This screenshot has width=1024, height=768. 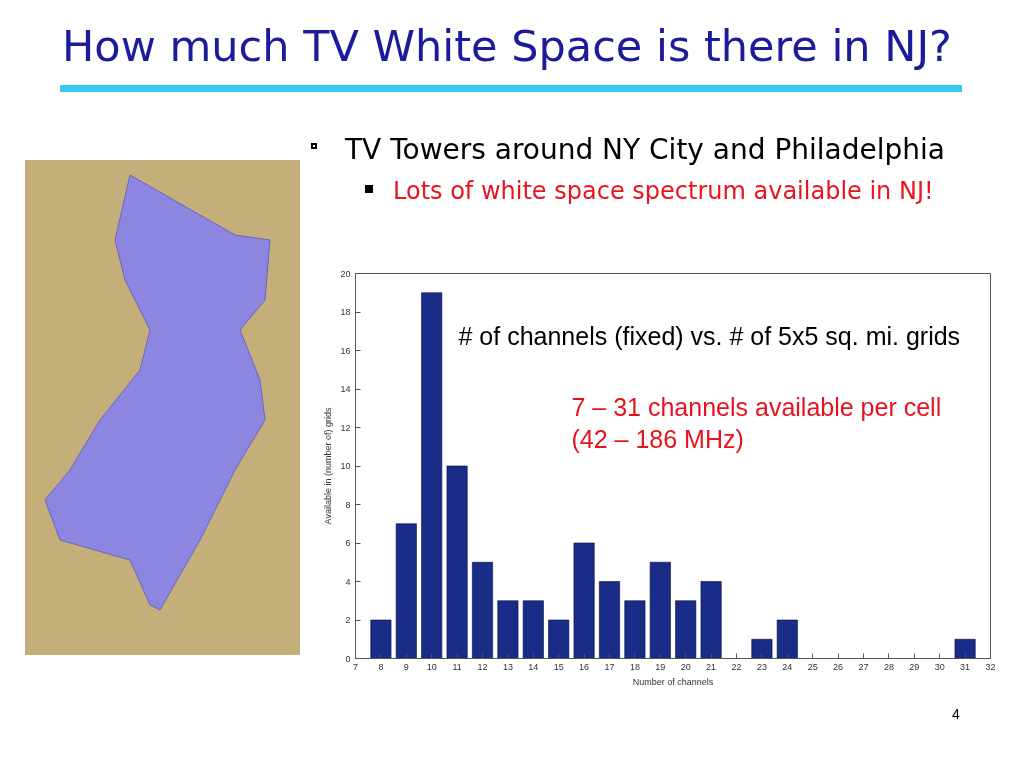 What do you see at coordinates (939, 666) in the screenshot?
I see `x-tick-label: 30` at bounding box center [939, 666].